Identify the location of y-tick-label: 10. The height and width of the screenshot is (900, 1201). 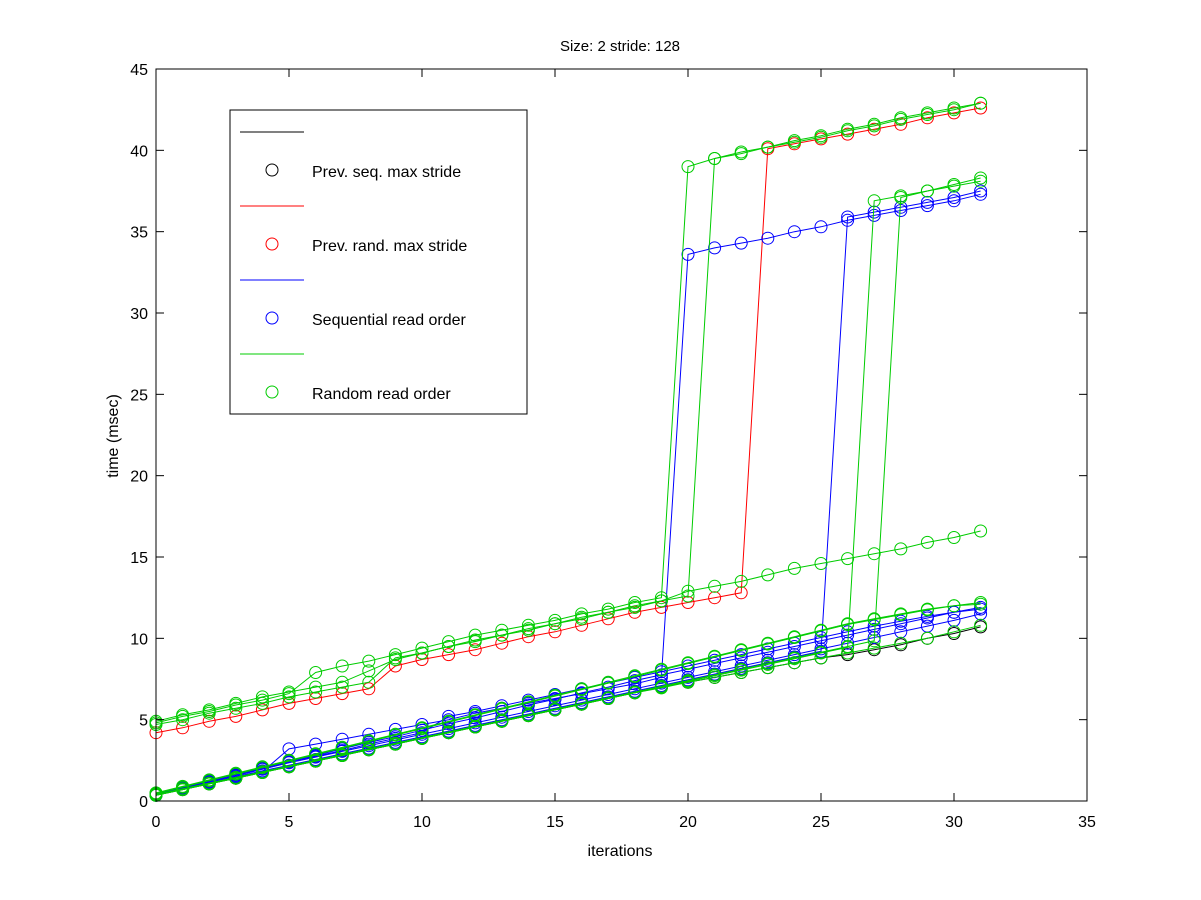
(139, 639).